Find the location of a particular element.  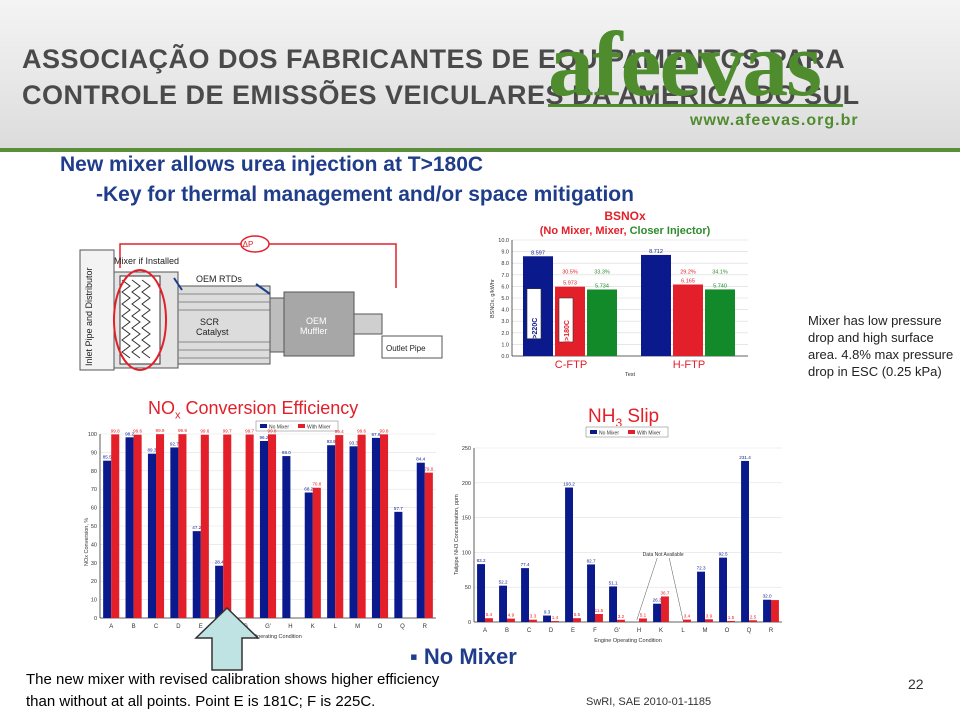

nh3-value-label: 5.1 is located at coordinates (643, 614).